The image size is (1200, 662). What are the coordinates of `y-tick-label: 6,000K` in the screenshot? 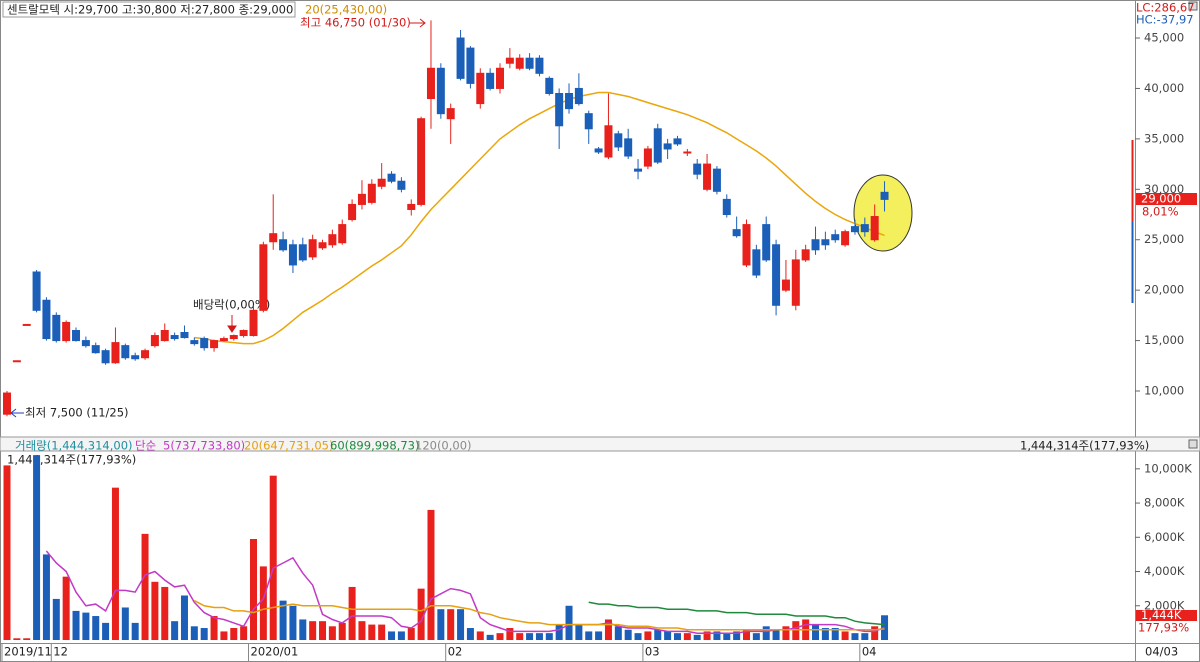 It's located at (1164, 537).